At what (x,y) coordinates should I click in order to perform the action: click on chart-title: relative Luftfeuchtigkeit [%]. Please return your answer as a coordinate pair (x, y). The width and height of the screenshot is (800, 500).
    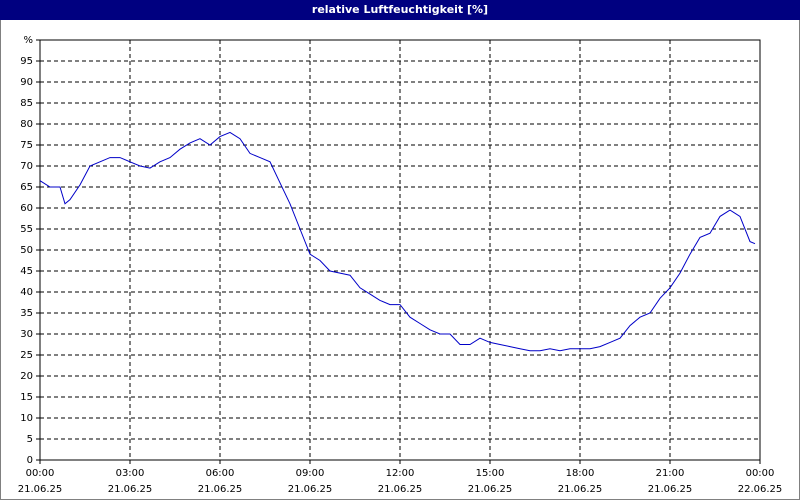
    Looking at the image, I should click on (400, 9).